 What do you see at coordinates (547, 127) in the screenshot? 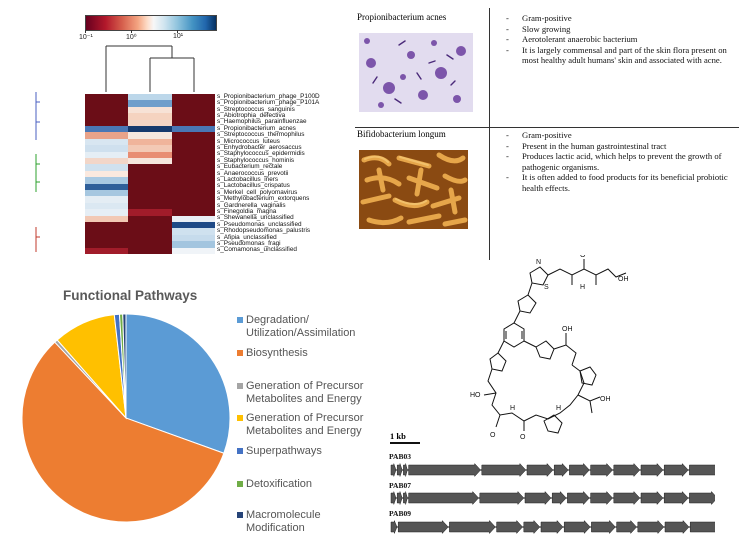
I see `table-horizontal-divider` at bounding box center [547, 127].